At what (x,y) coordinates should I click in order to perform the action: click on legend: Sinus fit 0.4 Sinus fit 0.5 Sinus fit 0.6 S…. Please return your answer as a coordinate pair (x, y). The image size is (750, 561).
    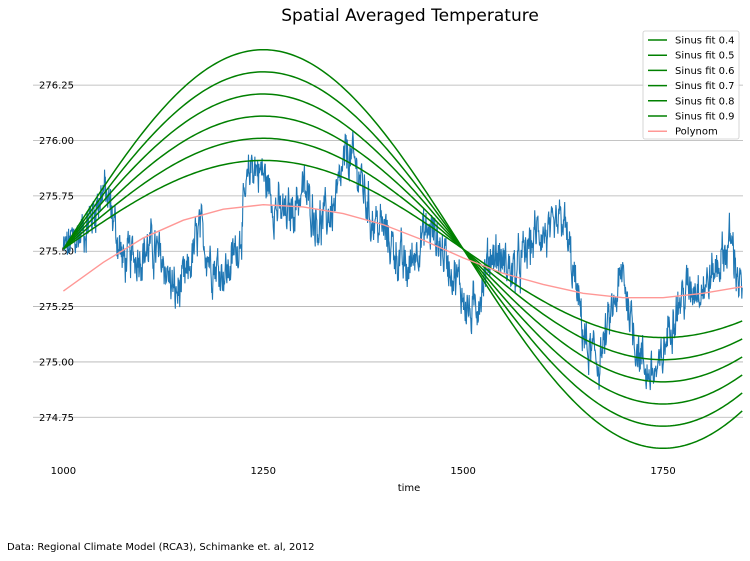
    Looking at the image, I should click on (691, 85).